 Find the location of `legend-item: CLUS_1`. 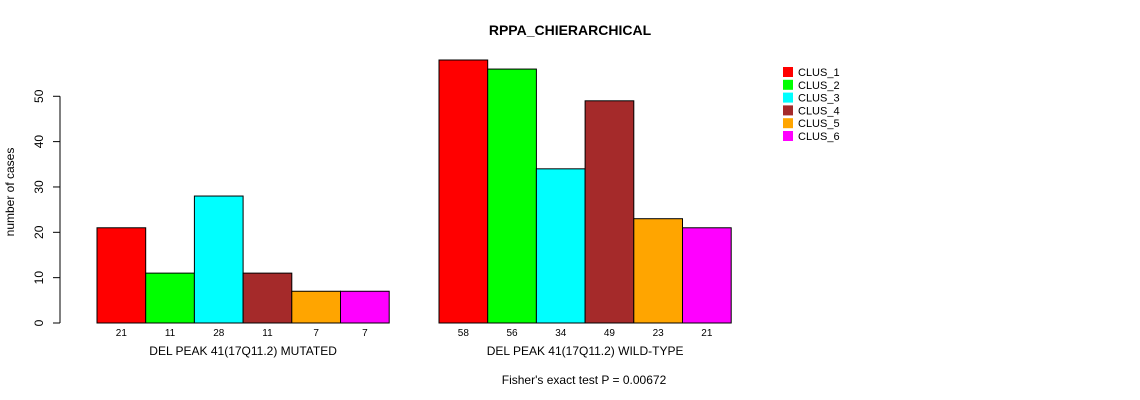

legend-item: CLUS_1 is located at coordinates (819, 73).